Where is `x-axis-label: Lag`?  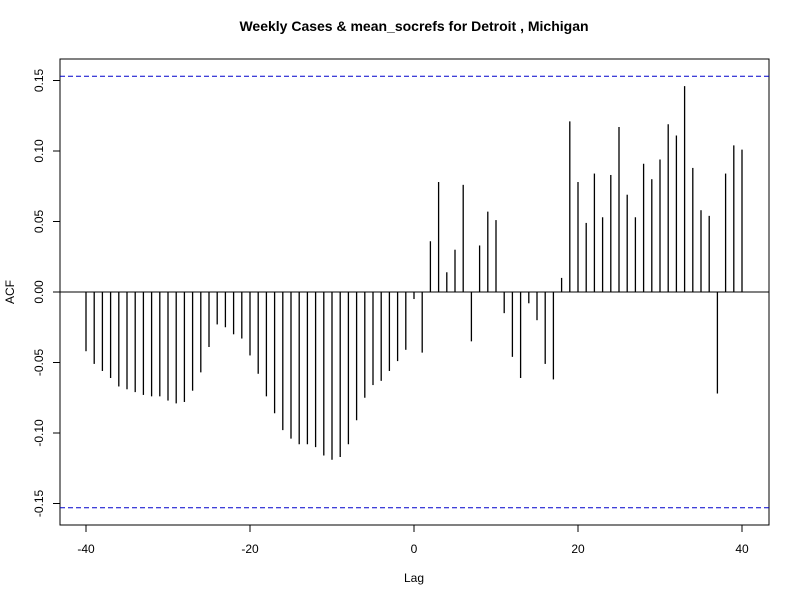
x-axis-label: Lag is located at coordinates (414, 578).